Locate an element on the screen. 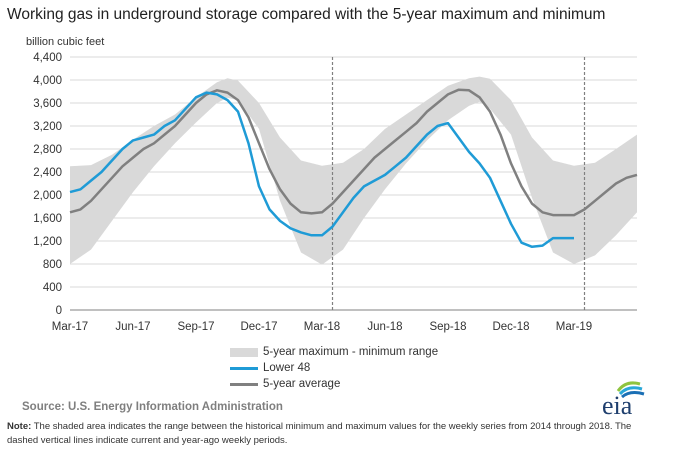  x-tick-label: Mar-17 is located at coordinates (70, 327).